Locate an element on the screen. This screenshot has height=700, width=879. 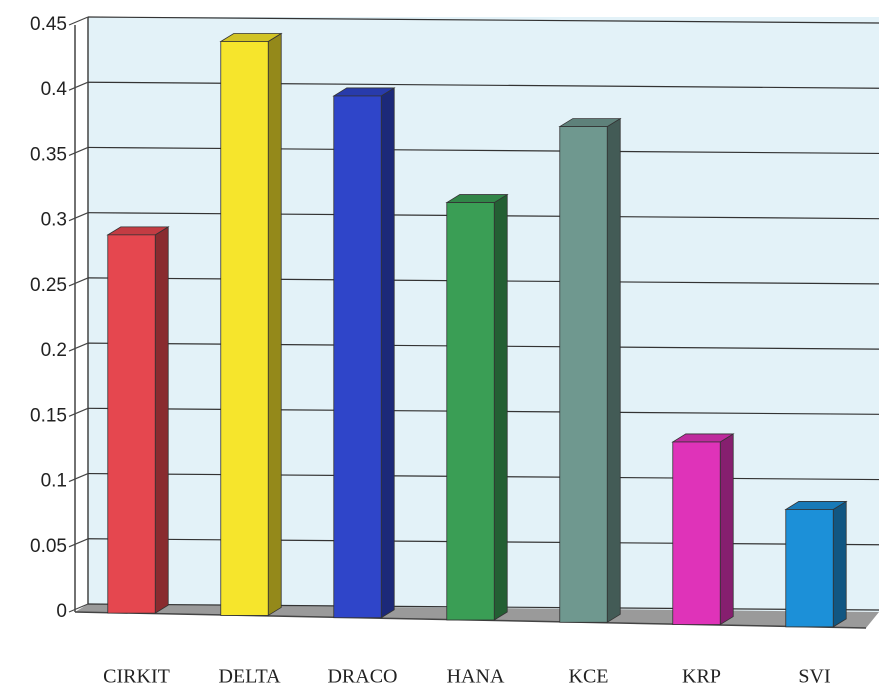
y-tick-label: 0.2 is located at coordinates (54, 350).